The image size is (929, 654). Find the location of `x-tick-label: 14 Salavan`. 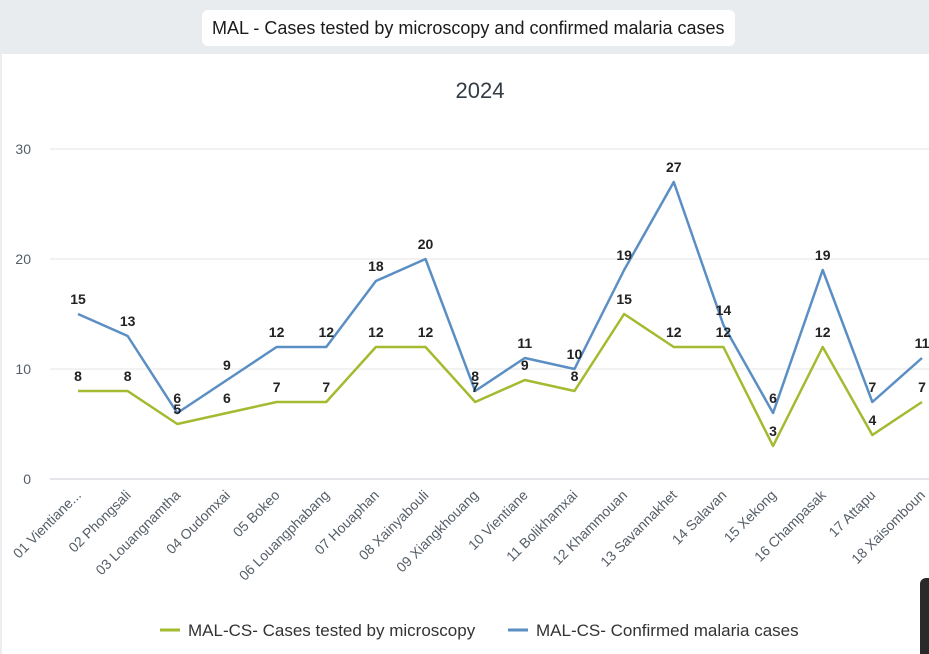

x-tick-label: 14 Salavan is located at coordinates (699, 517).